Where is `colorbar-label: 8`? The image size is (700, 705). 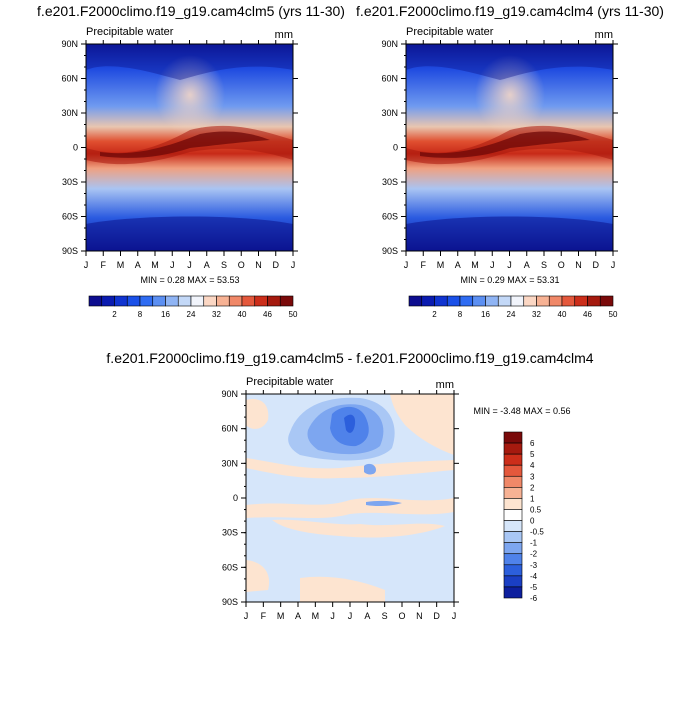 colorbar-label: 8 is located at coordinates (460, 314).